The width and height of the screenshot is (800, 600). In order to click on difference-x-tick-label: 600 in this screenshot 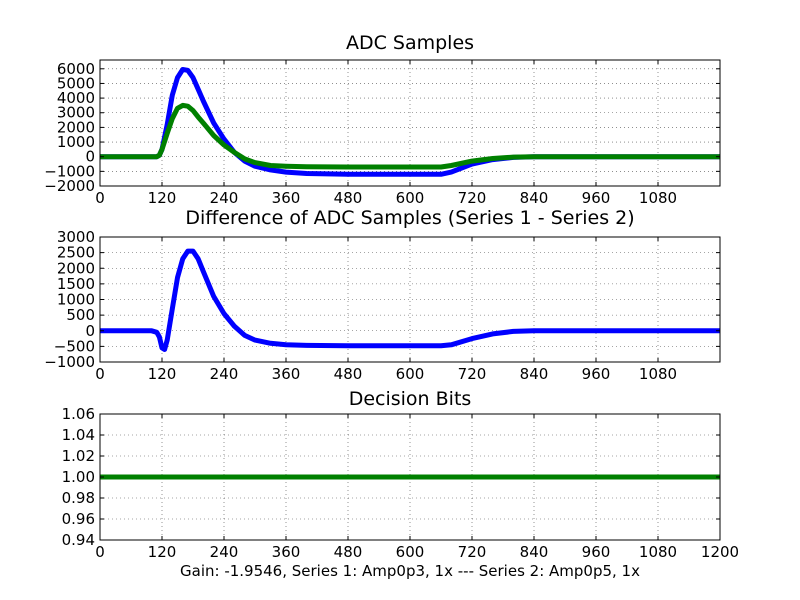, I will do `click(410, 374)`.